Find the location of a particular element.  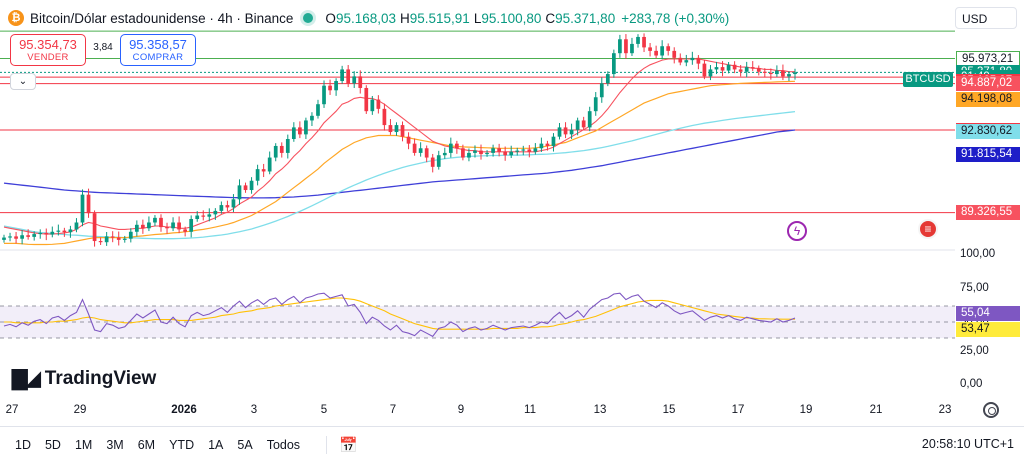

collapse-indicators-button: ⌄ is located at coordinates (23, 81).